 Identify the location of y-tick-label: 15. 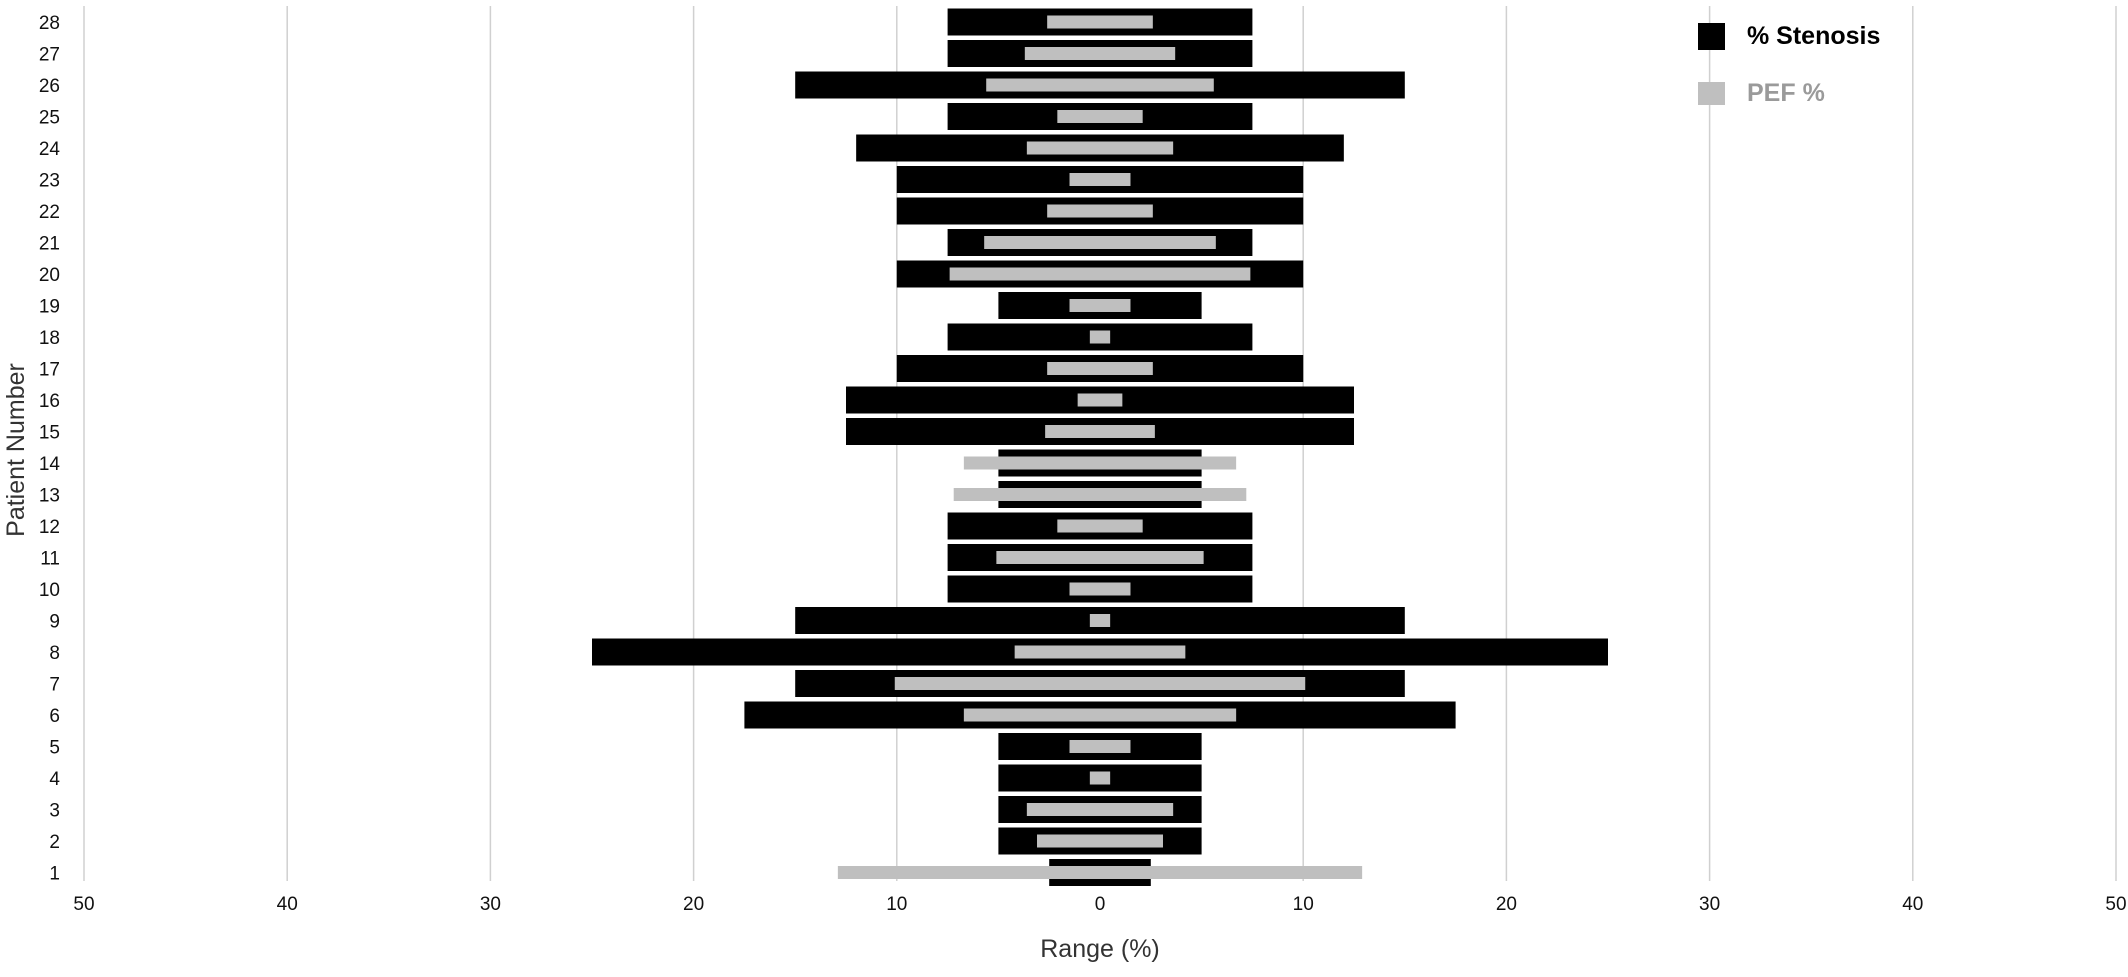
(49, 433).